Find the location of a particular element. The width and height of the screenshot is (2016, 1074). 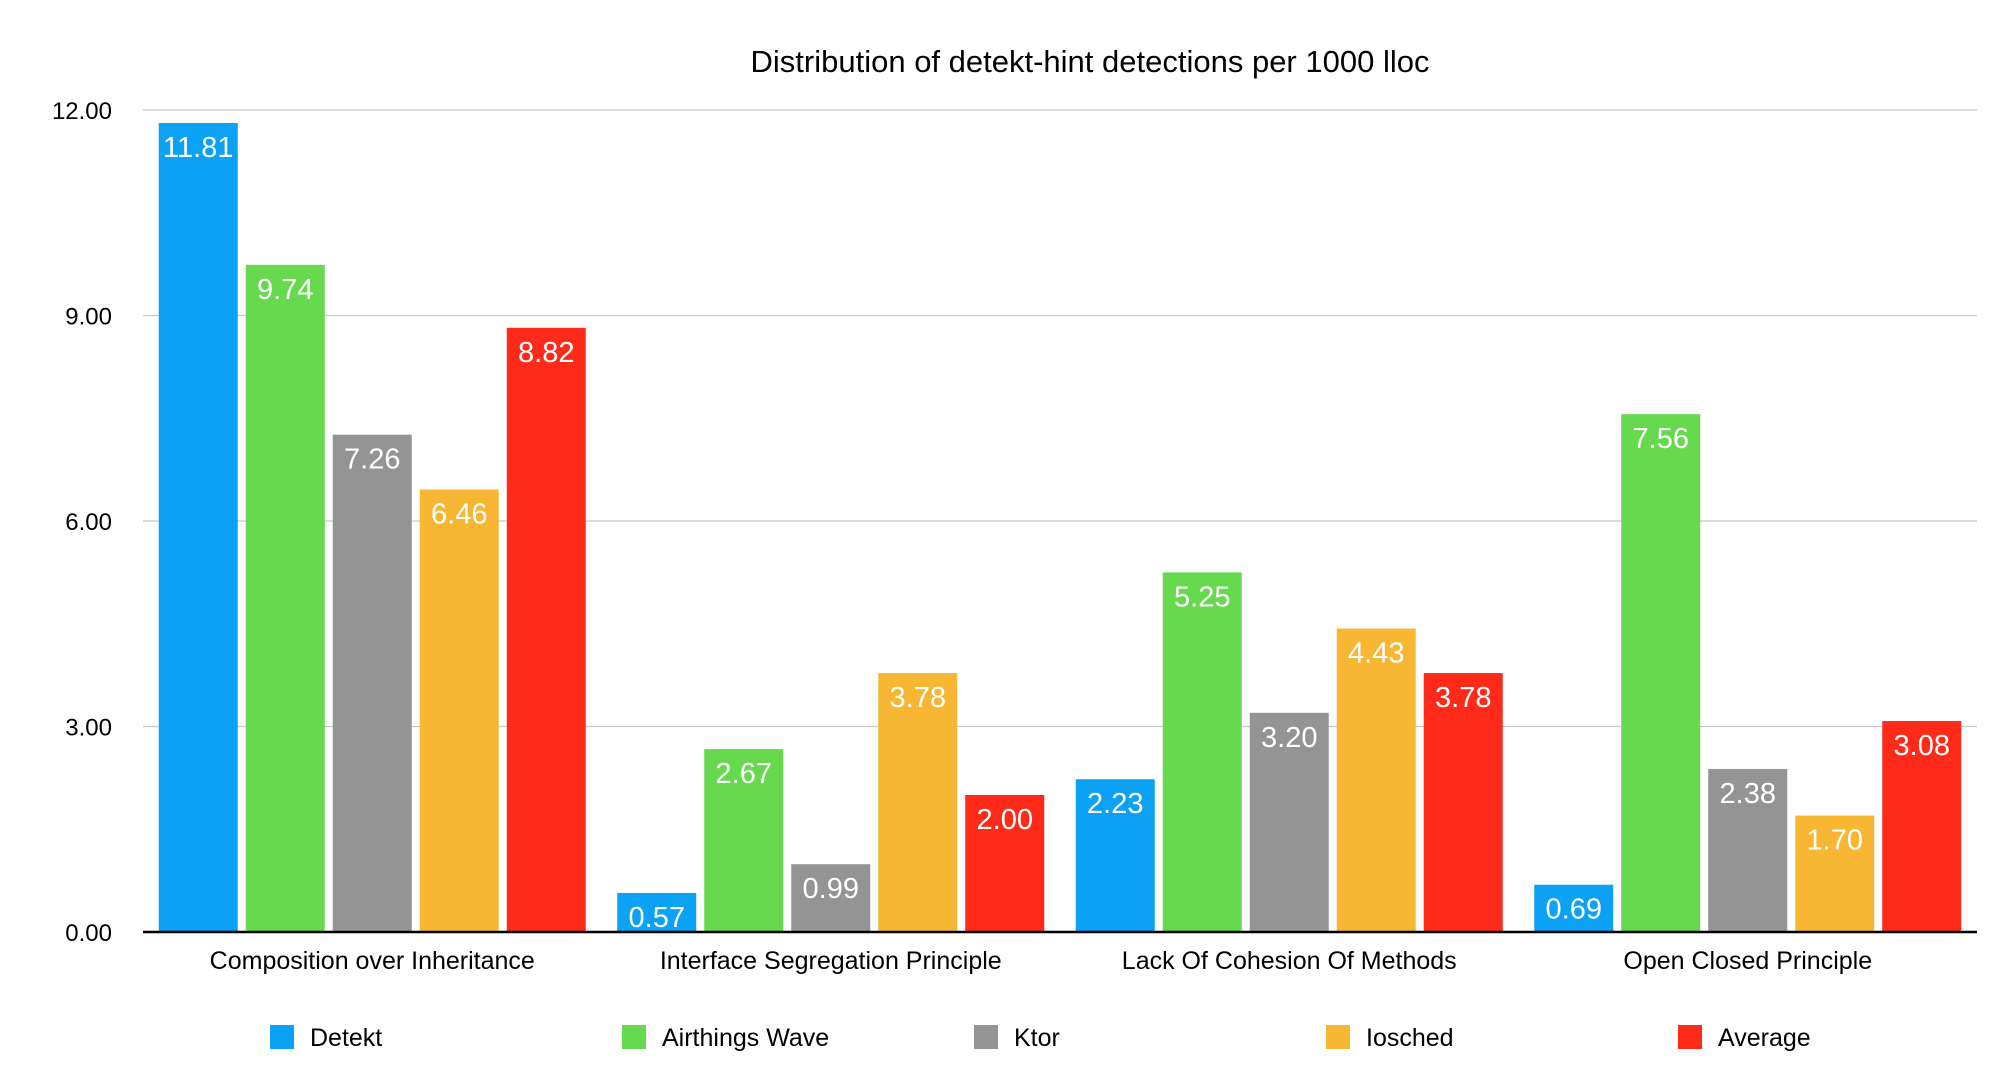

y-tick-label: 9.00 is located at coordinates (88, 317).